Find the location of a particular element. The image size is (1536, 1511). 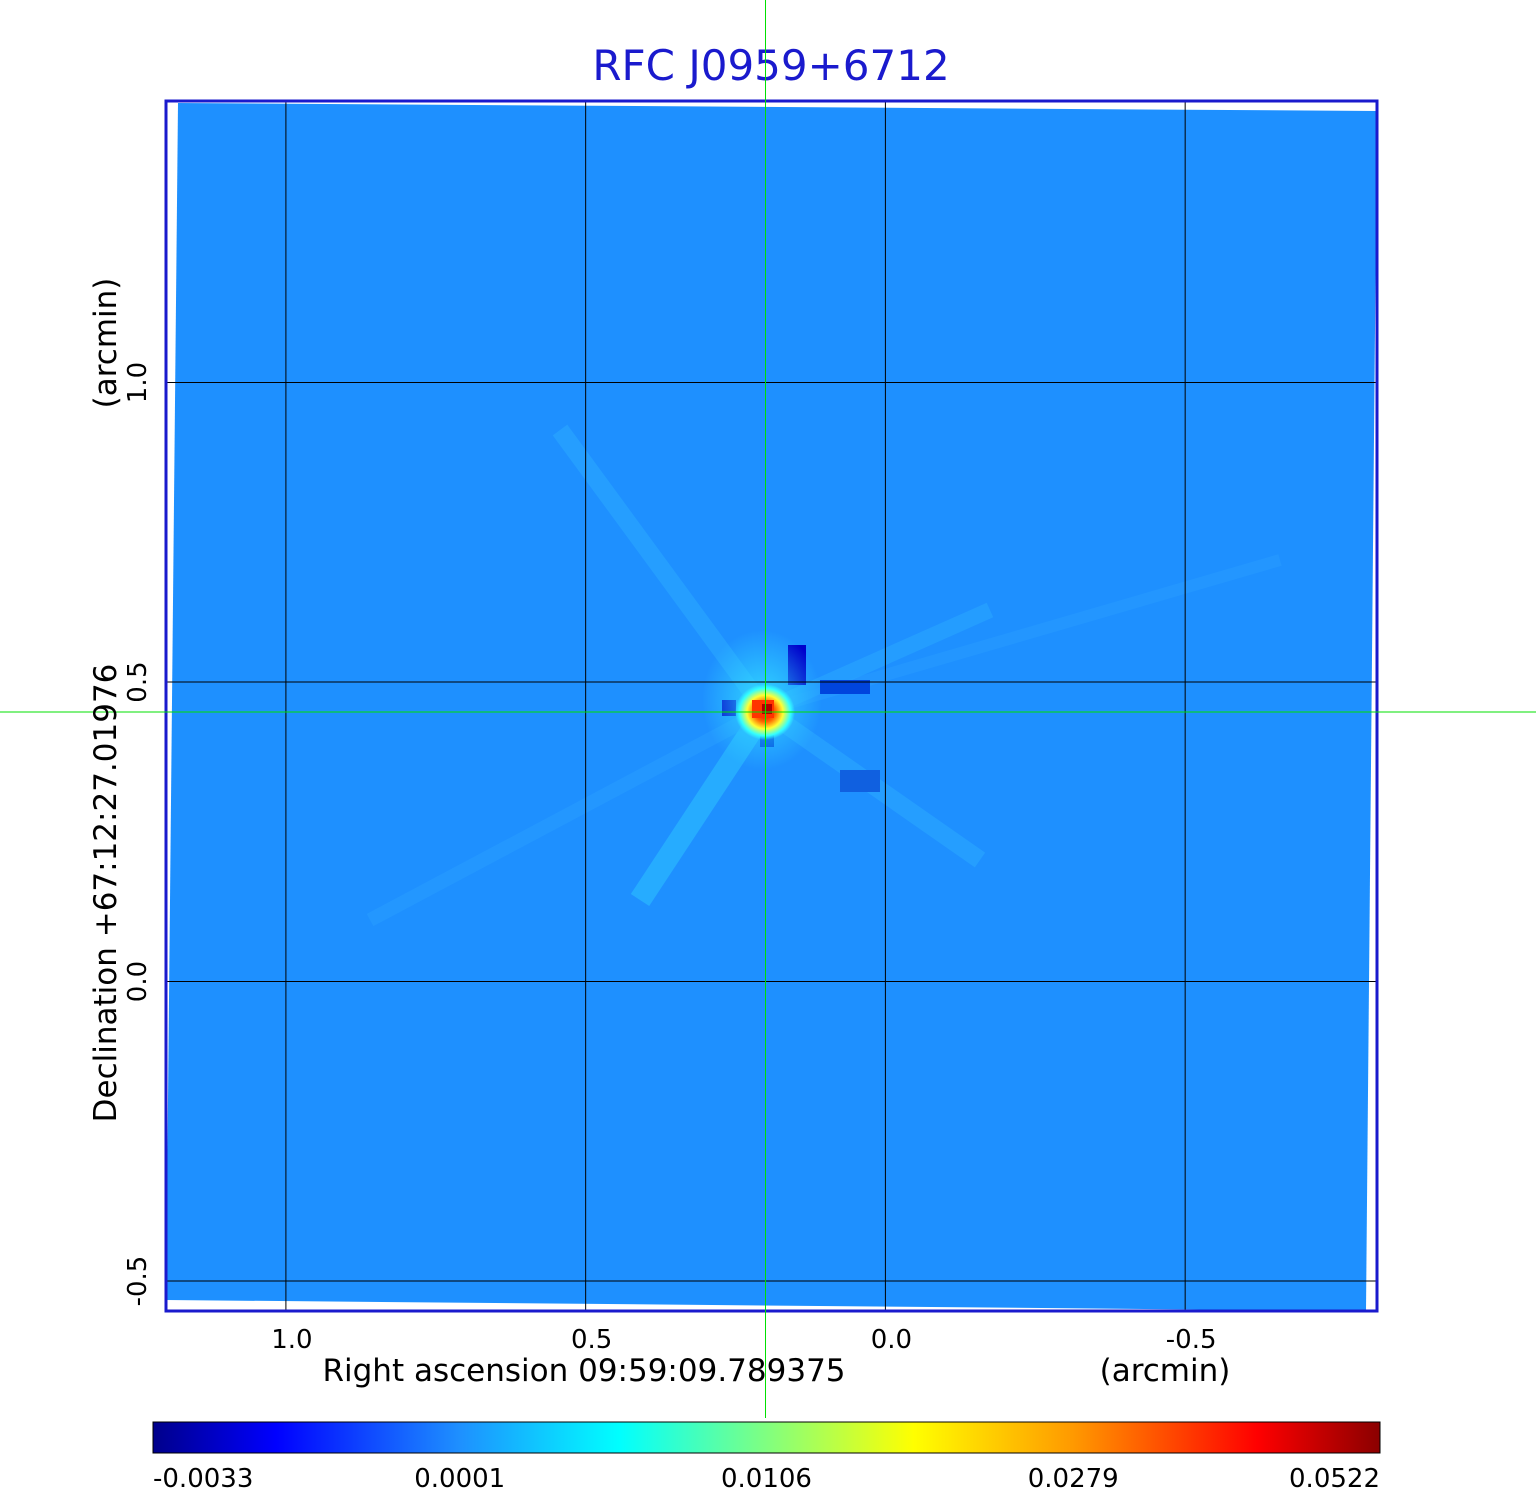

colorbar-tick-label: 0.0001 is located at coordinates (459, 1479).